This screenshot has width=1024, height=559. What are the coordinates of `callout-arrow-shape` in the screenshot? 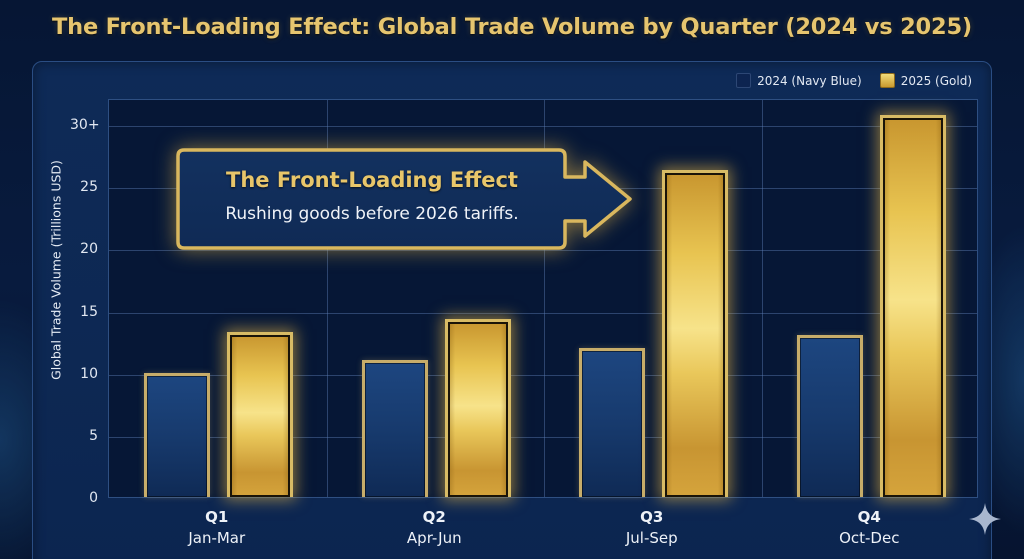 It's located at (404, 199).